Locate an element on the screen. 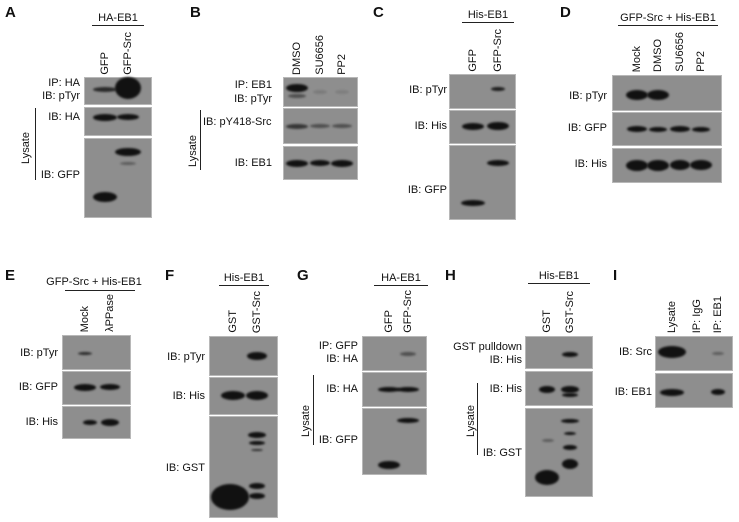  panel-a-label: IB: GFP is located at coordinates (60, 175).